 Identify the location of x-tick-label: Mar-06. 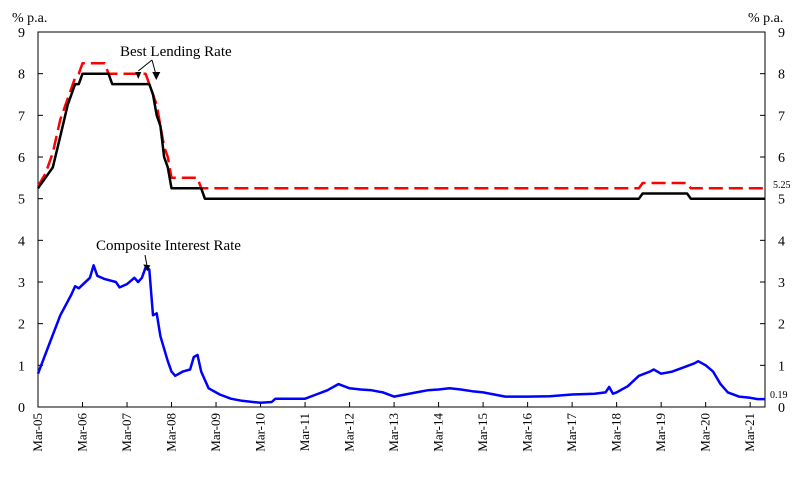
(82, 432).